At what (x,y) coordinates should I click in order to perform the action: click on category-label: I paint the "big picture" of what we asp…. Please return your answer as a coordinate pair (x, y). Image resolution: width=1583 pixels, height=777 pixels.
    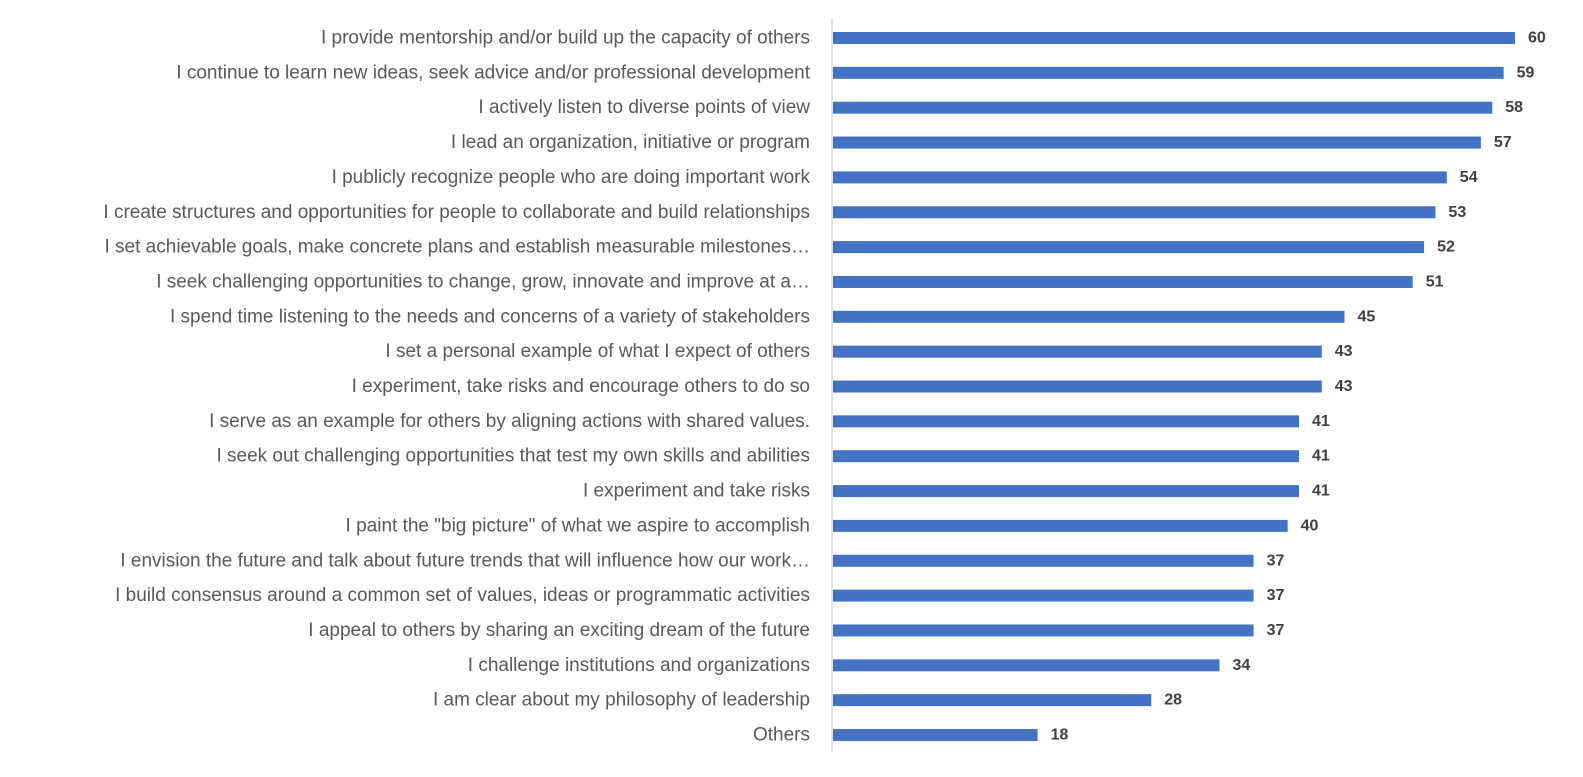
    Looking at the image, I should click on (578, 525).